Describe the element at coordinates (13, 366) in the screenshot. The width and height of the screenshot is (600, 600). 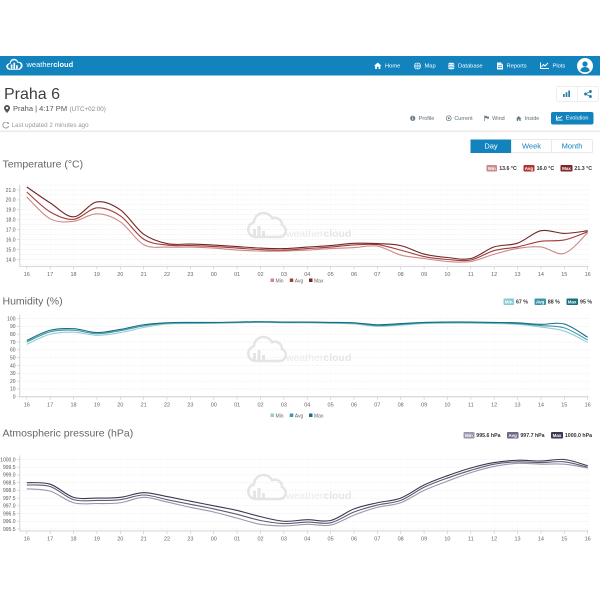
I see `svg-text: 40` at that location.